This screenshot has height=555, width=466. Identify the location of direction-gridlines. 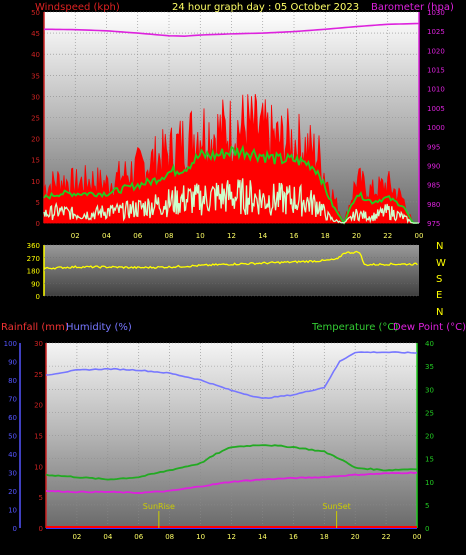
(231, 270).